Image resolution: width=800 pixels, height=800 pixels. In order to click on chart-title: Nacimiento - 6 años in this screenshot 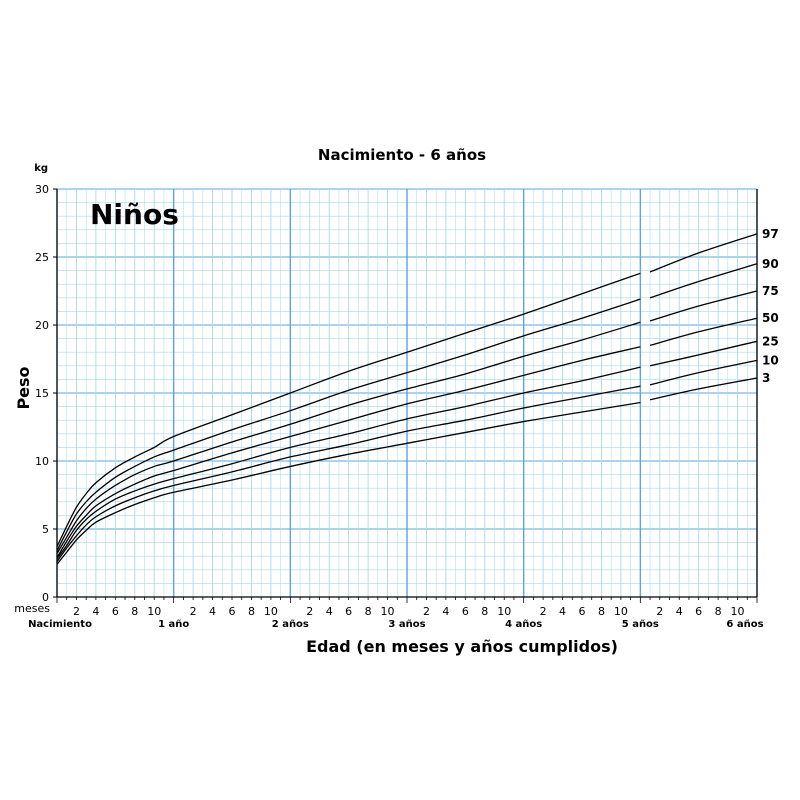, I will do `click(402, 155)`.